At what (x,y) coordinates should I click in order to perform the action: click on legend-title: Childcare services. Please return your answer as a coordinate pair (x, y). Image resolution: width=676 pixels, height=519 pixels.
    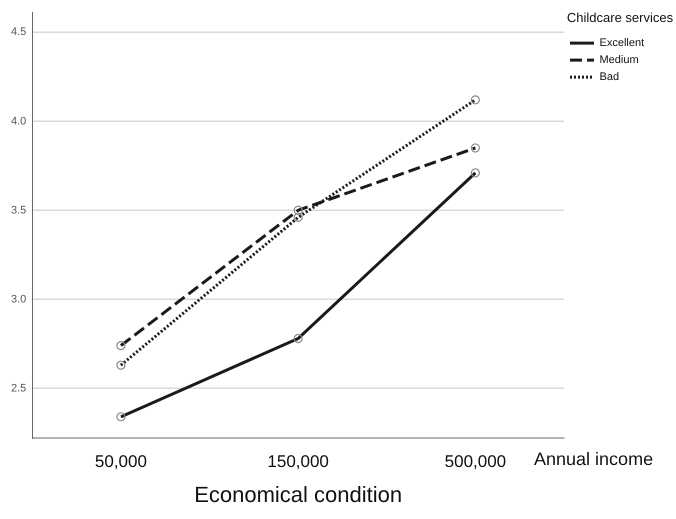
    Looking at the image, I should click on (620, 18).